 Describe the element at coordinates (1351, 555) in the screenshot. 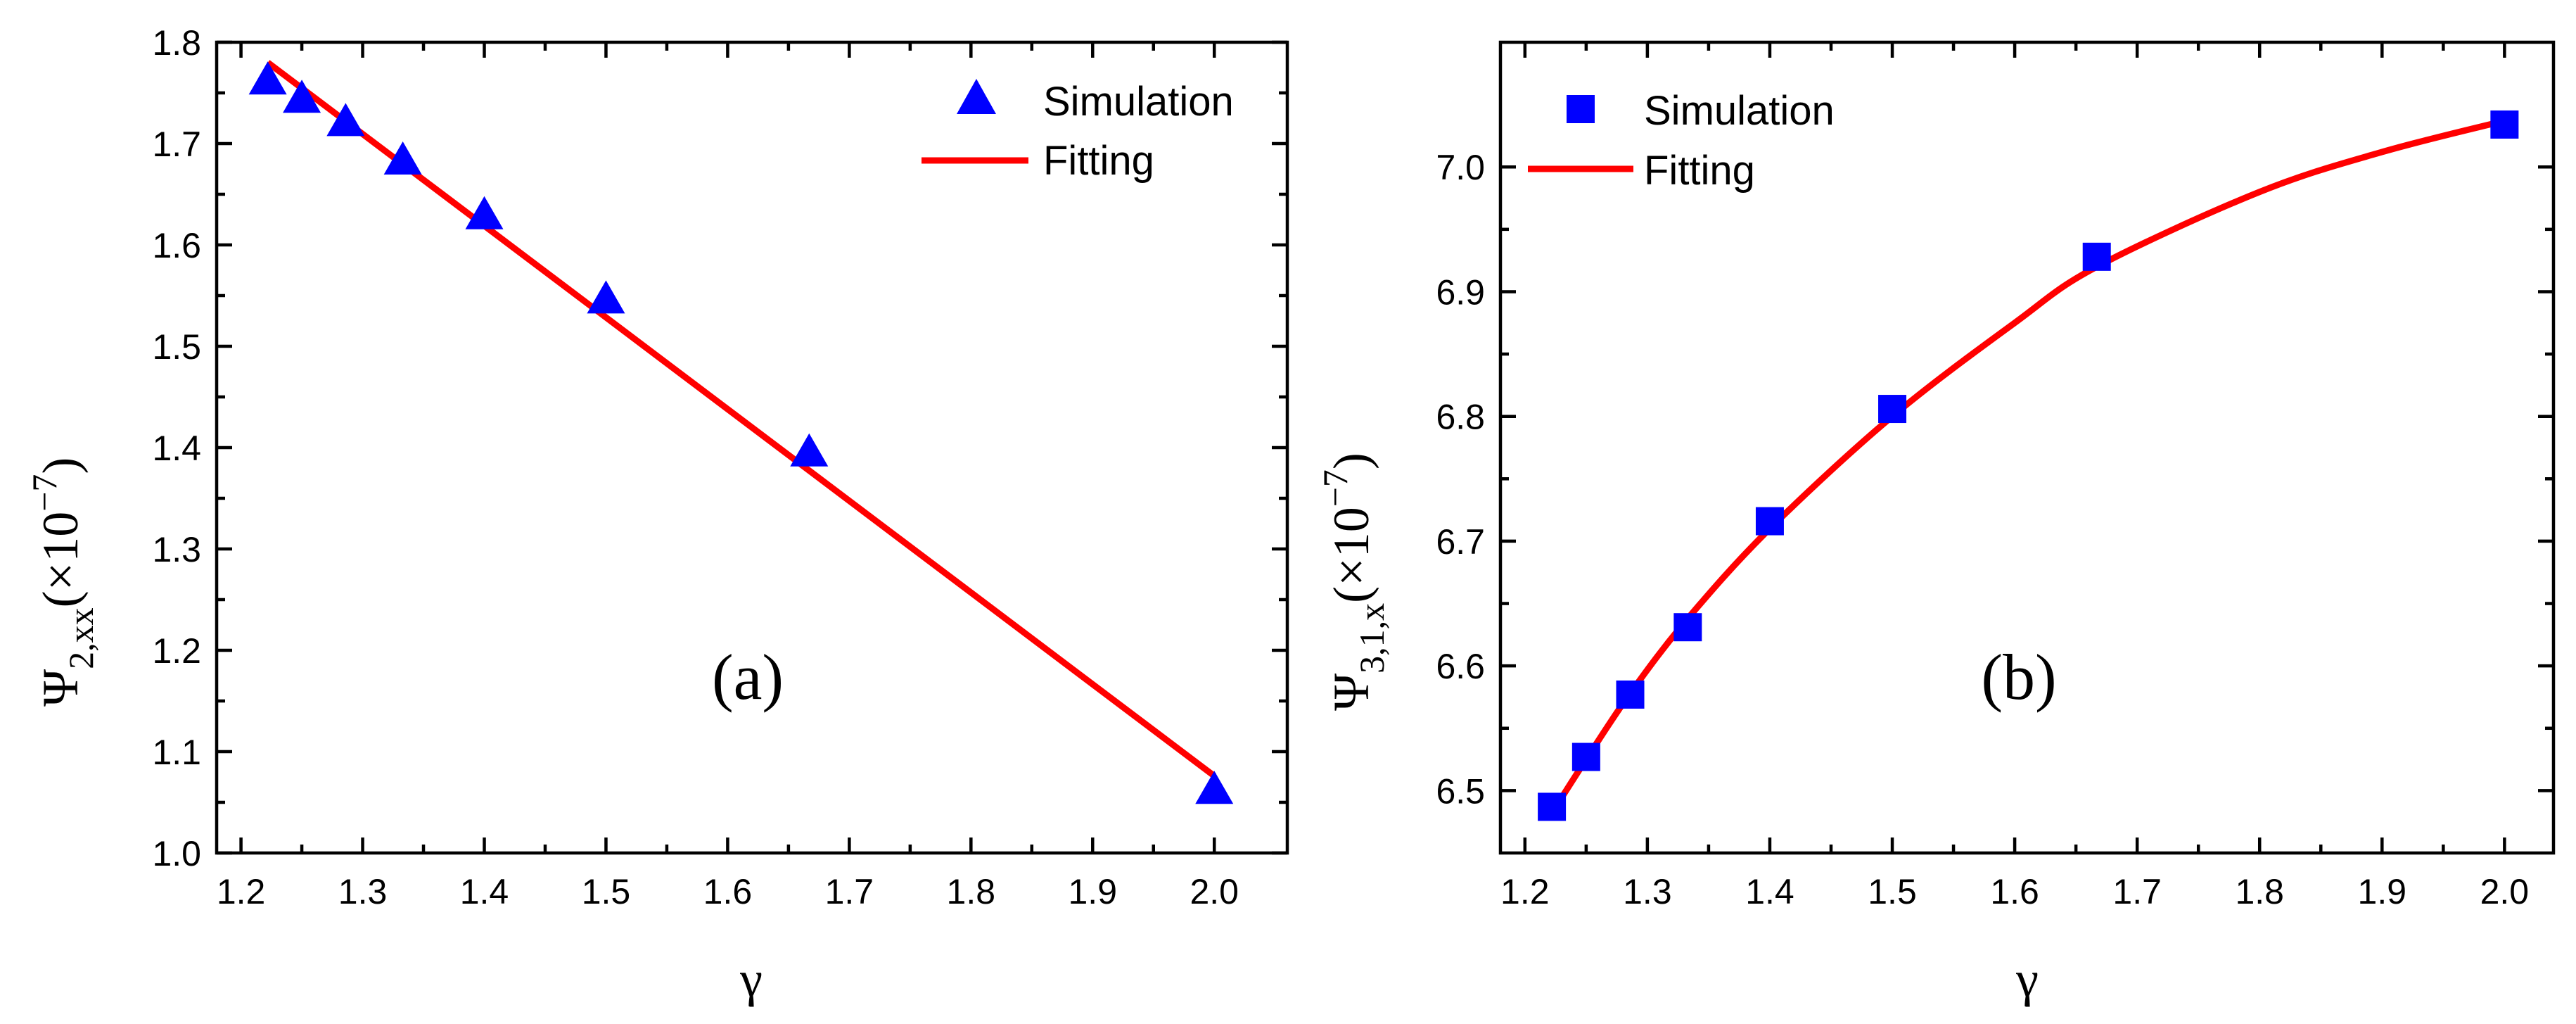

I see `y-axis-title-b-paren: (×10` at that location.